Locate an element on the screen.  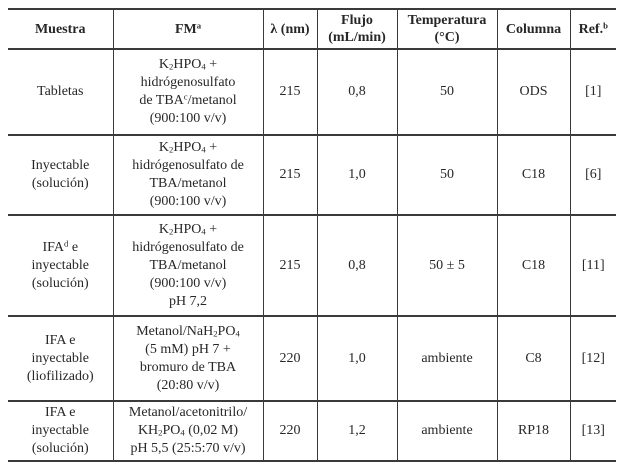
cell-muestra: IFA e inyectable (liofilizado) is located at coordinates (60, 358).